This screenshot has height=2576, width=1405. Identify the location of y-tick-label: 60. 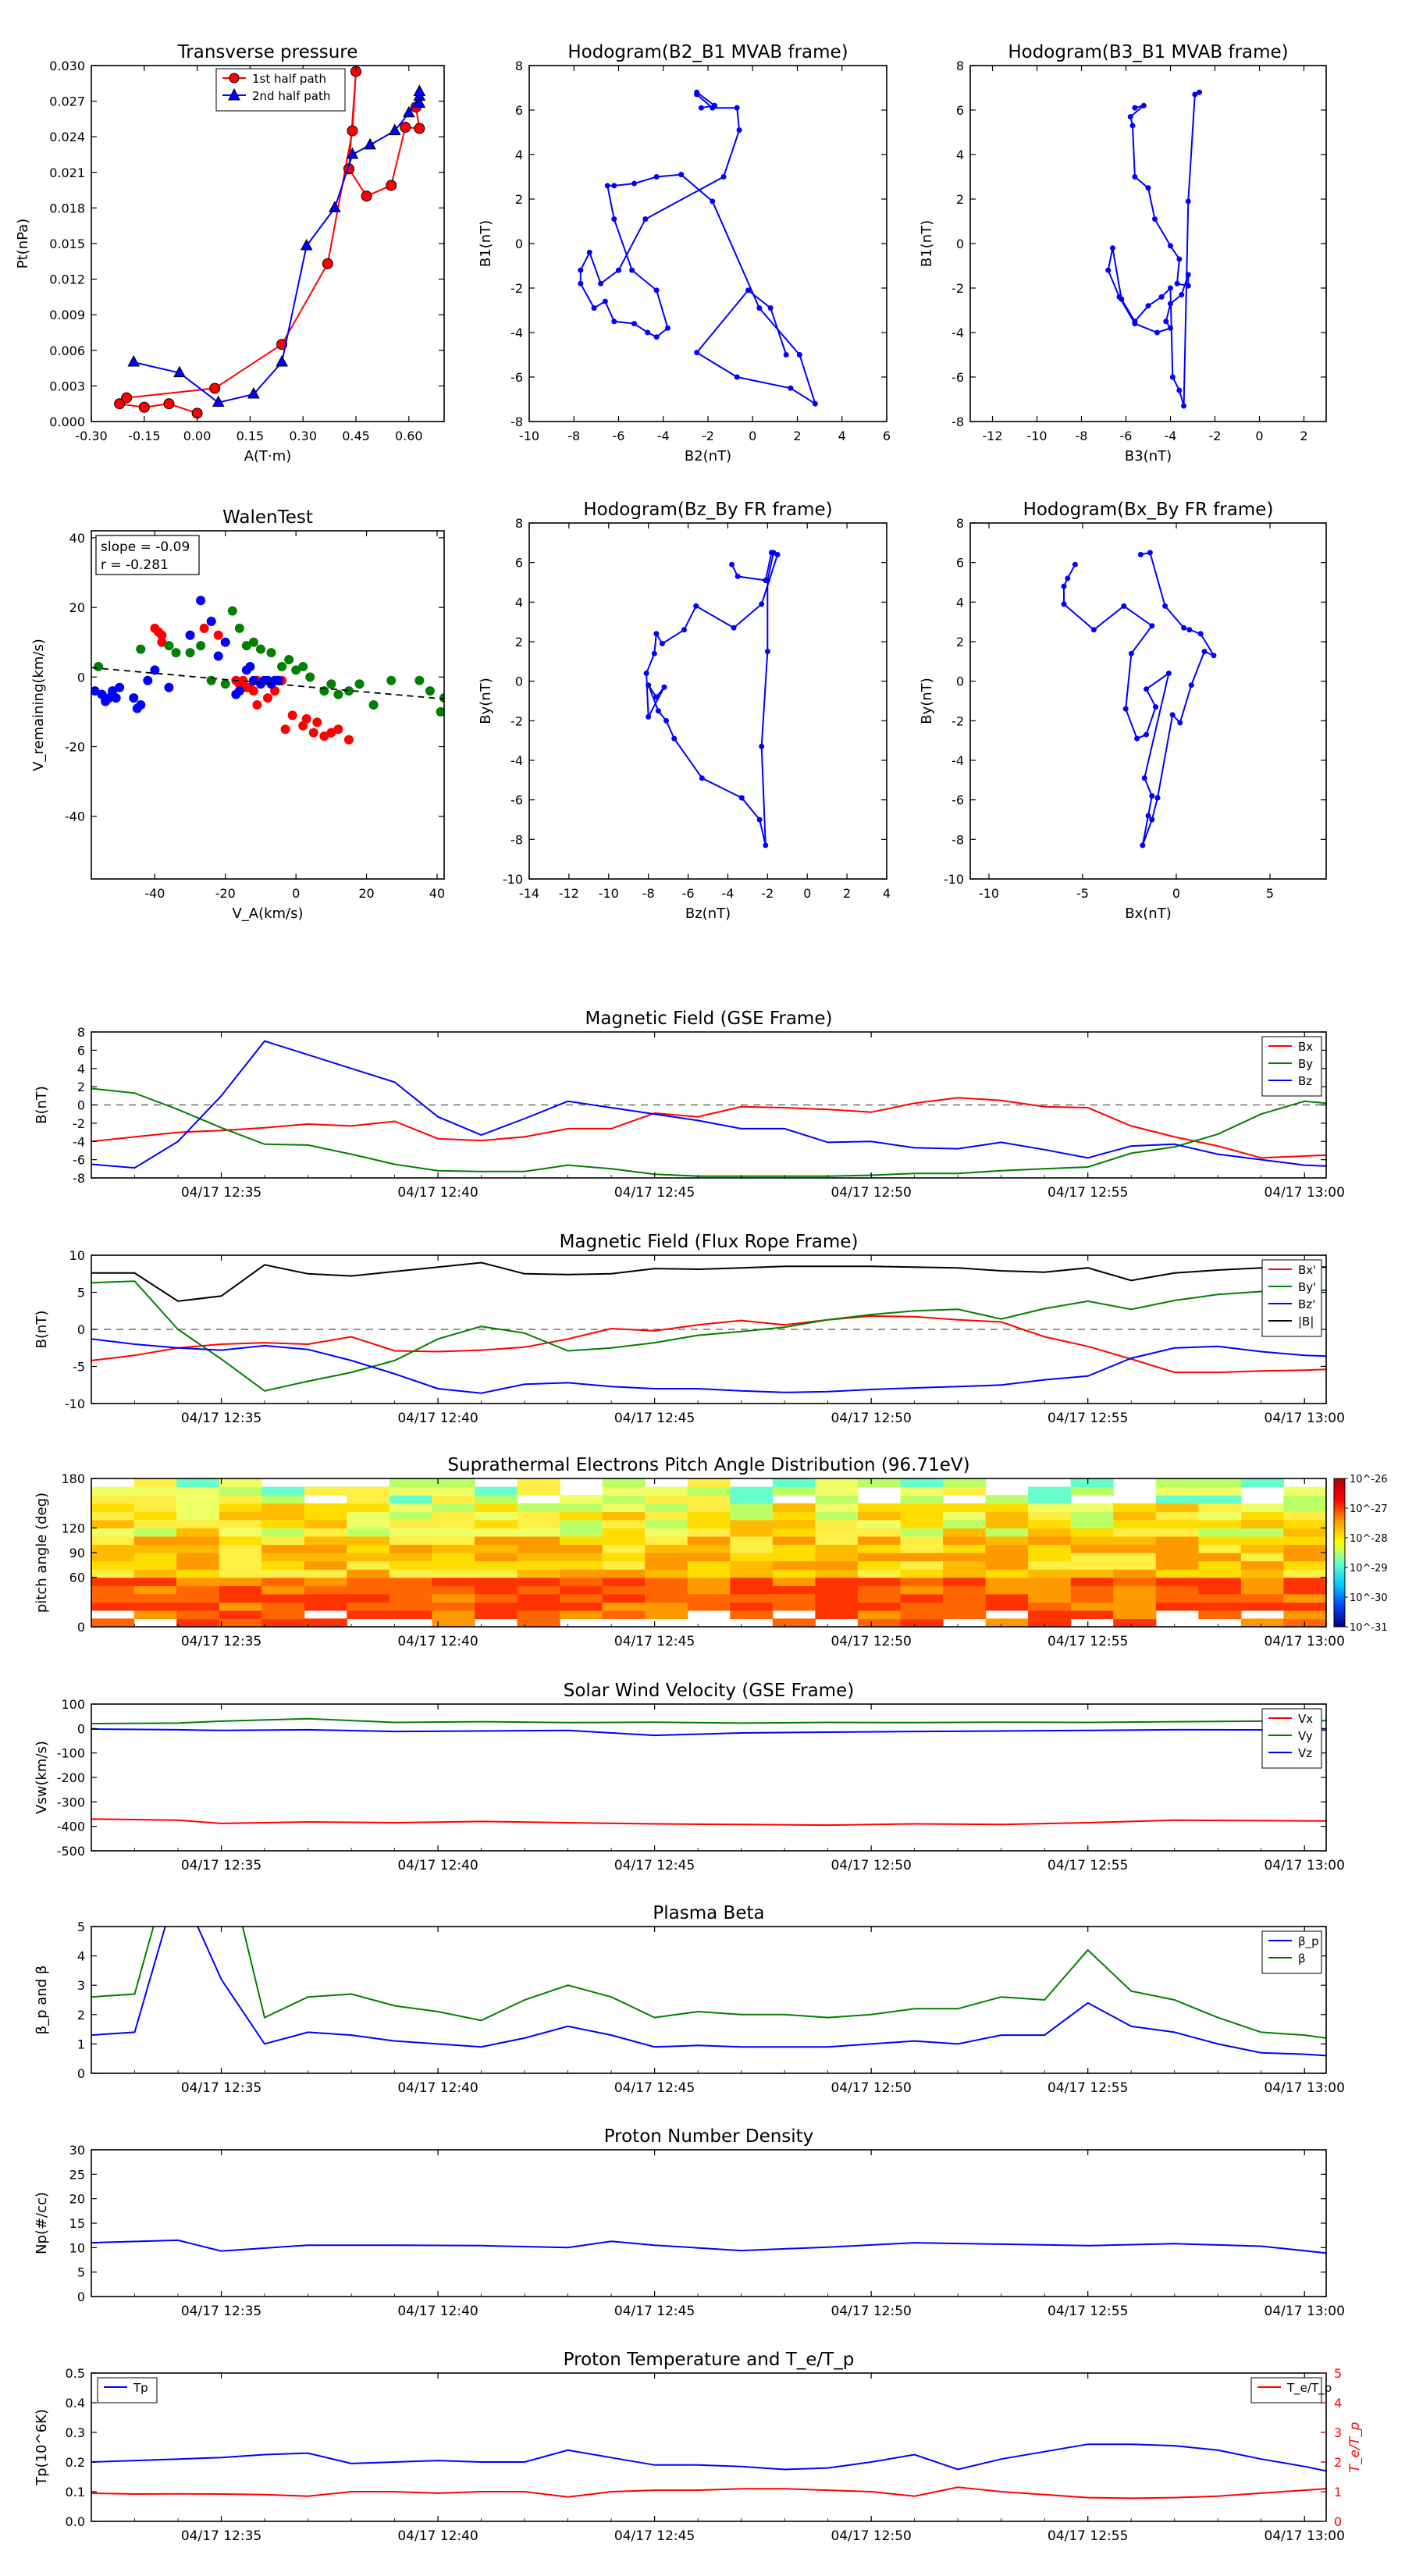
(77, 1578).